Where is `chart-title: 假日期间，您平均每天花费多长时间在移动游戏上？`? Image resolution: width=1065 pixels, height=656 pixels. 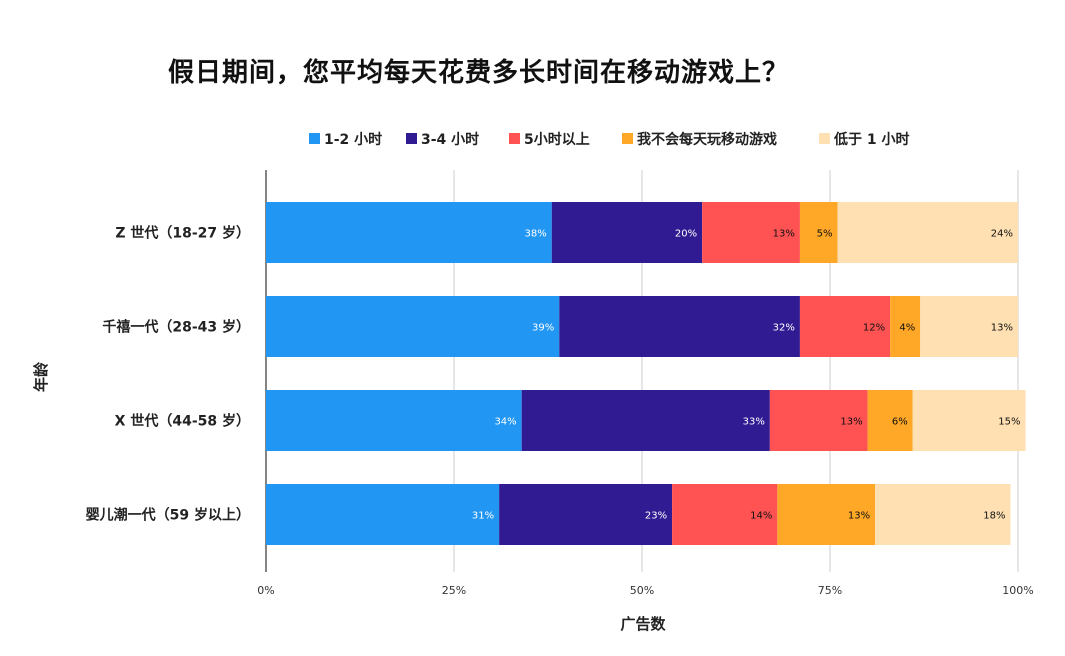
chart-title: 假日期间，您平均每天花费多长时间在移动游戏上？ is located at coordinates (479, 73).